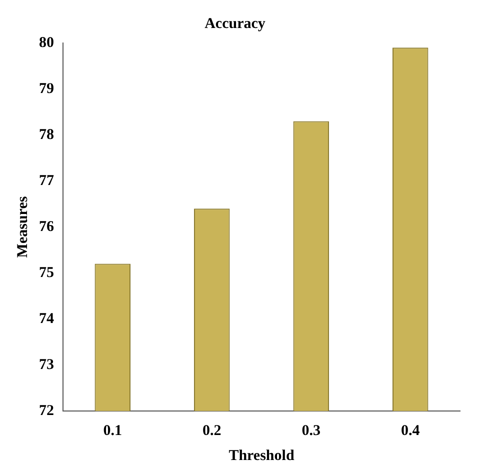  I want to click on y-tick-label: 79, so click(46, 88).